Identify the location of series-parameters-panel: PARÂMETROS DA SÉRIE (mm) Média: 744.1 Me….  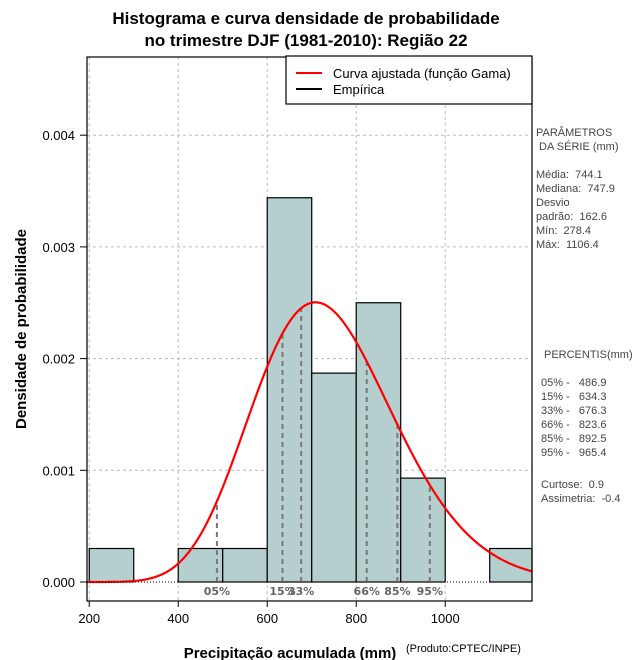
(577, 188).